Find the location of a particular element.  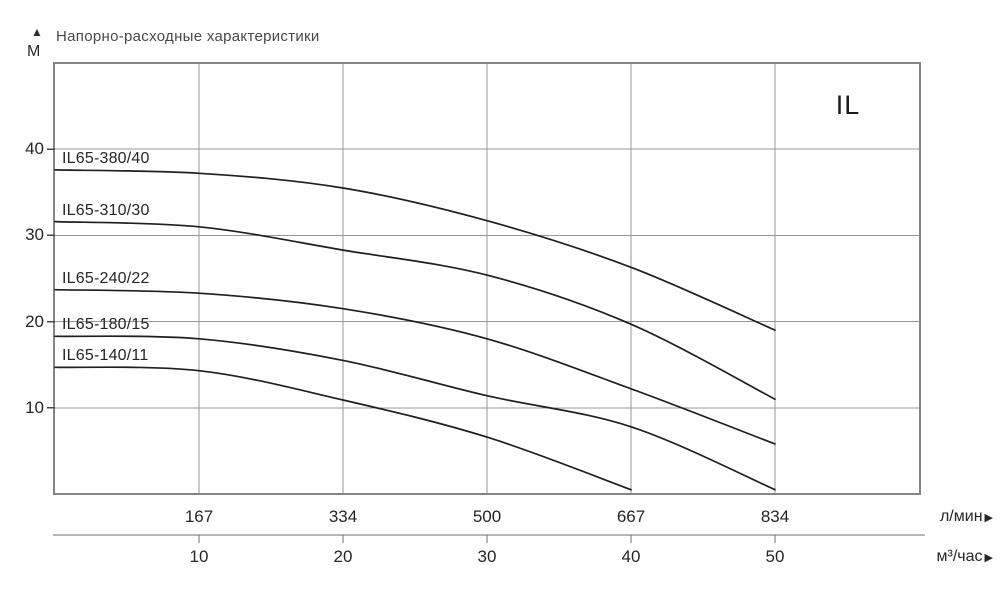

curve-label-IL65-140/11: IL65-140/11 is located at coordinates (105, 356).